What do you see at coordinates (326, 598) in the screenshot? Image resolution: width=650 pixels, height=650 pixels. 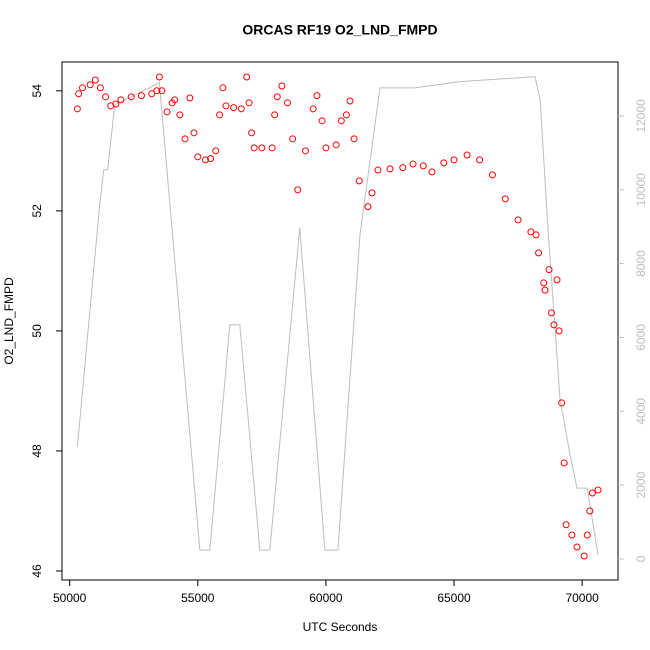 I see `x-tick-label: 60000` at bounding box center [326, 598].